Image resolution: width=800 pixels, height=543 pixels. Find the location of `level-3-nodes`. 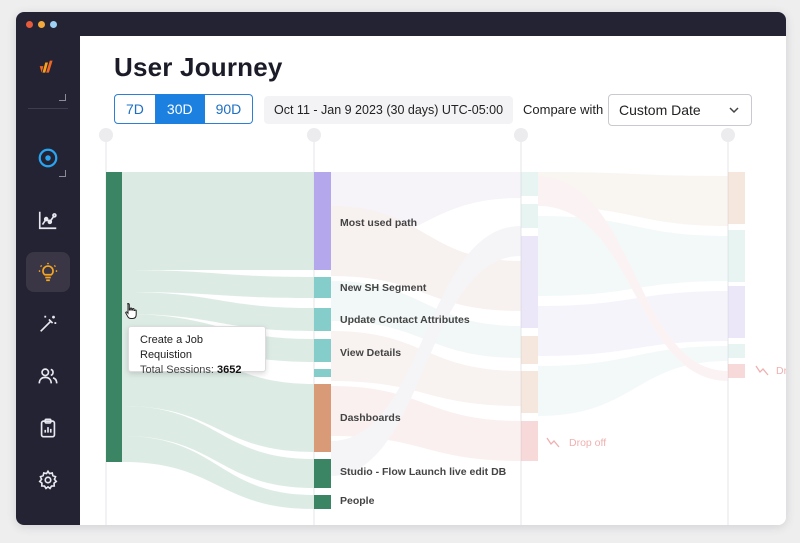

level-3-nodes is located at coordinates (736, 275).